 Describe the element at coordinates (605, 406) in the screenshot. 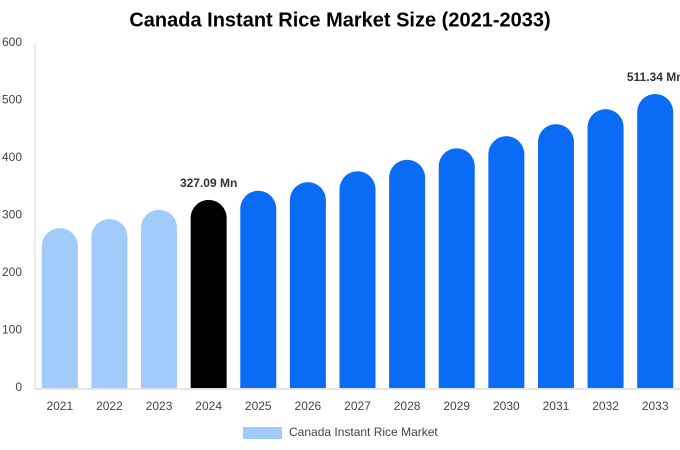

I see `x-tick-label: 2032` at that location.